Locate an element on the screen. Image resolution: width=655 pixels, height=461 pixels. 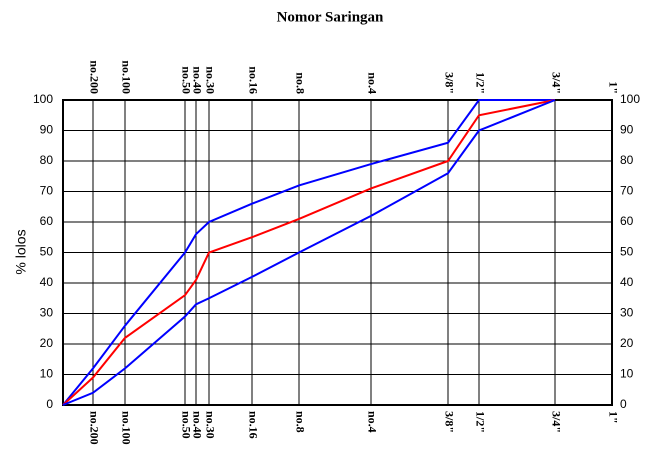
x-tick-label-top: 1" is located at coordinates (613, 87).